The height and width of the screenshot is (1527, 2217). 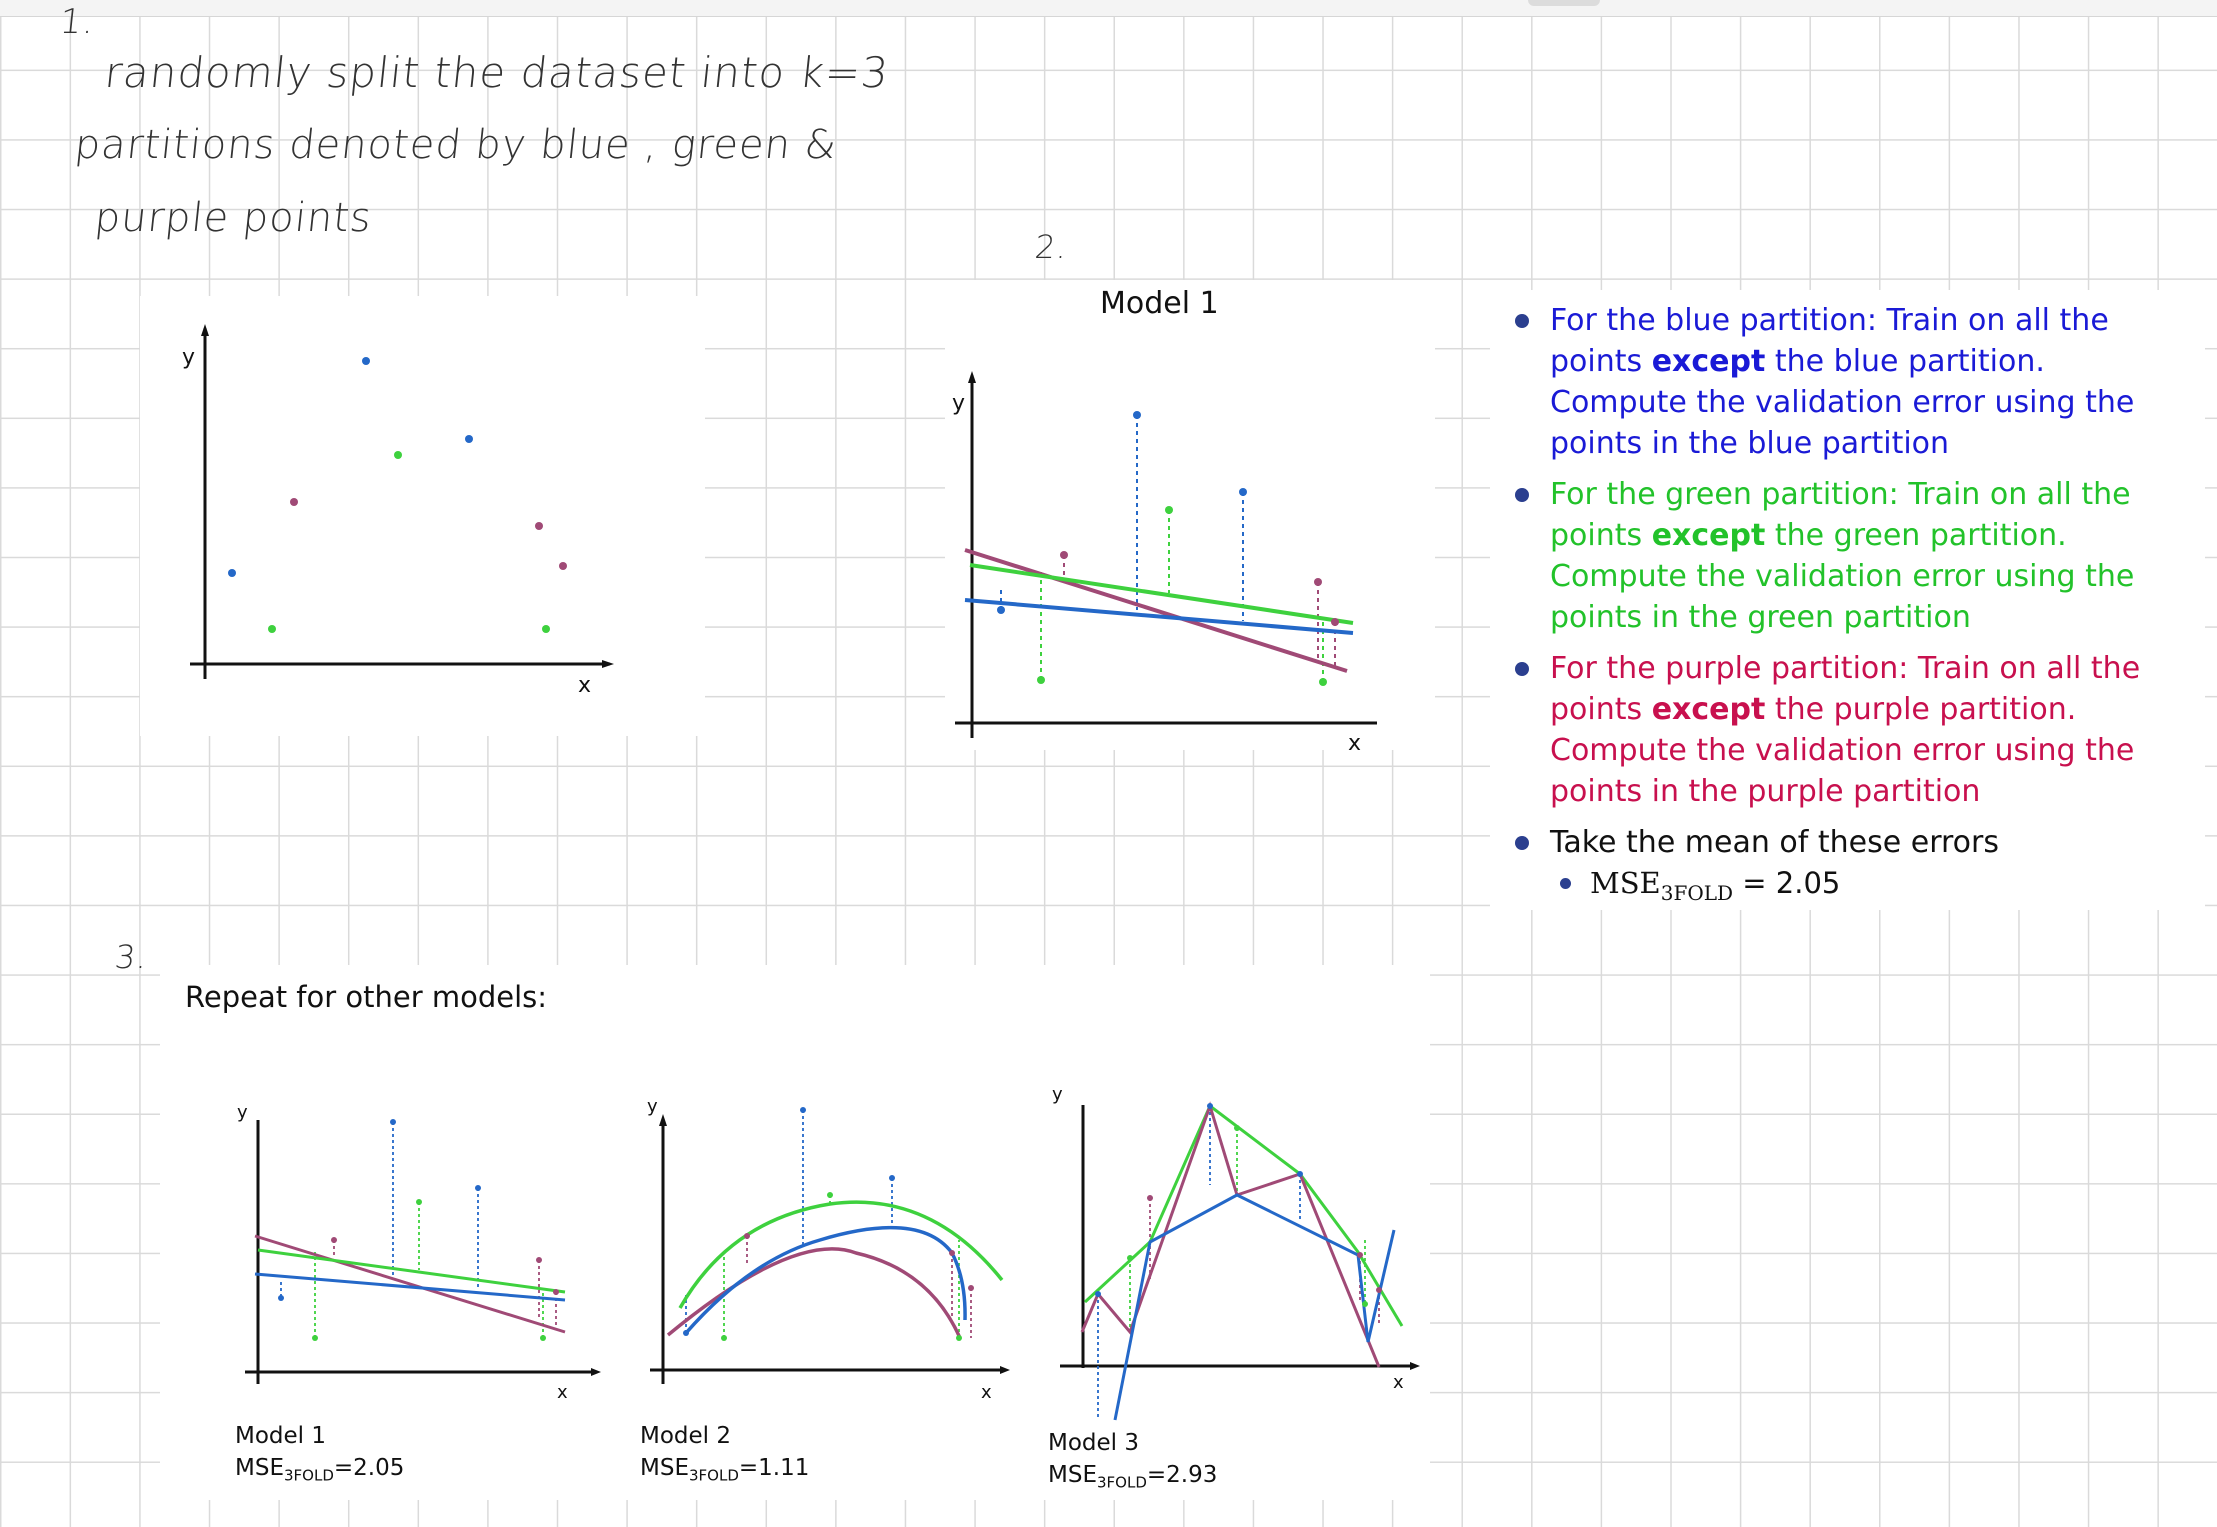 I want to click on model2-name: Model 2, so click(x=686, y=1436).